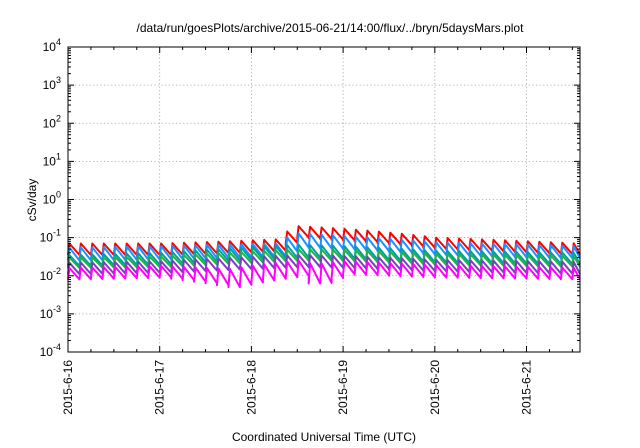  Describe the element at coordinates (160, 387) in the screenshot. I see `x-tick-label: 2015-6-17` at that location.